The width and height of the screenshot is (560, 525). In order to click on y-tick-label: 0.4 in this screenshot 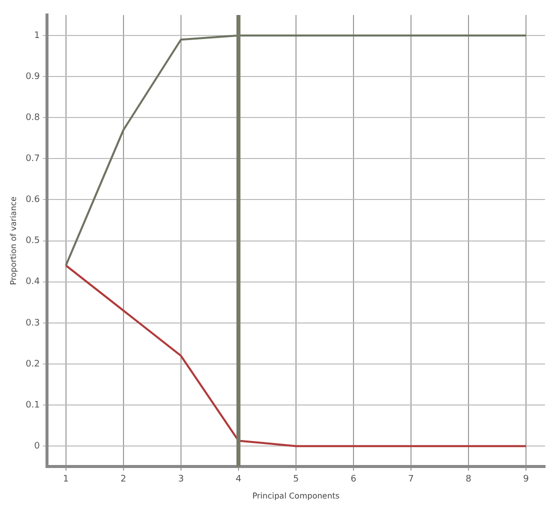, I will do `click(33, 282)`.